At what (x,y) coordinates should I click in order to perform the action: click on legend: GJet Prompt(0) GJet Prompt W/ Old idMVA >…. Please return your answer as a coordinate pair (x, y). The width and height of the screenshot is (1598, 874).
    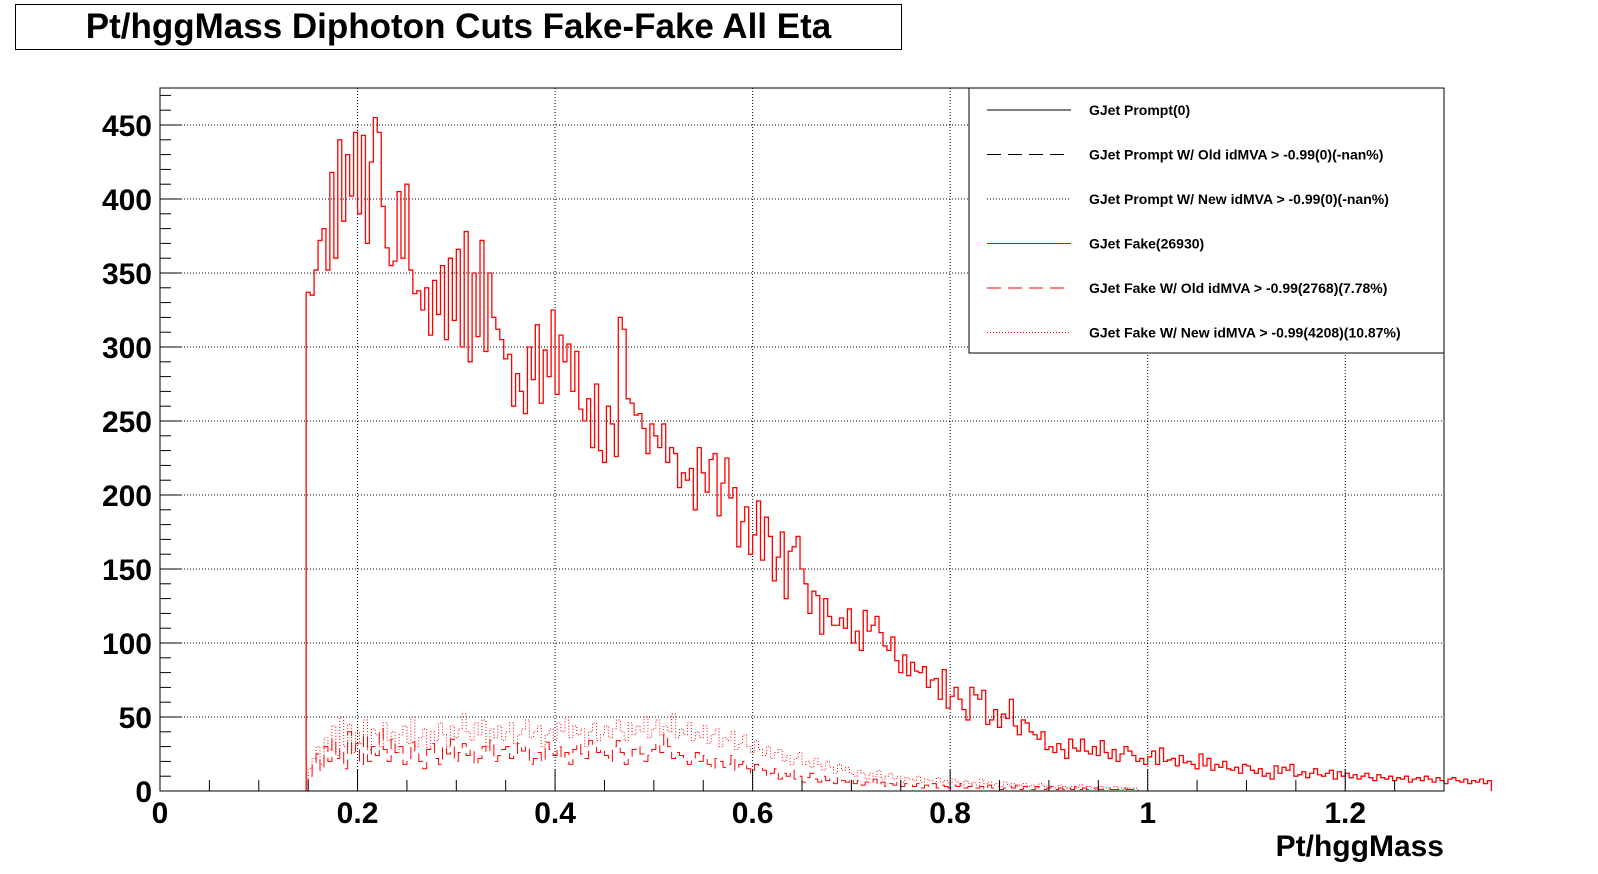
    Looking at the image, I should click on (1206, 220).